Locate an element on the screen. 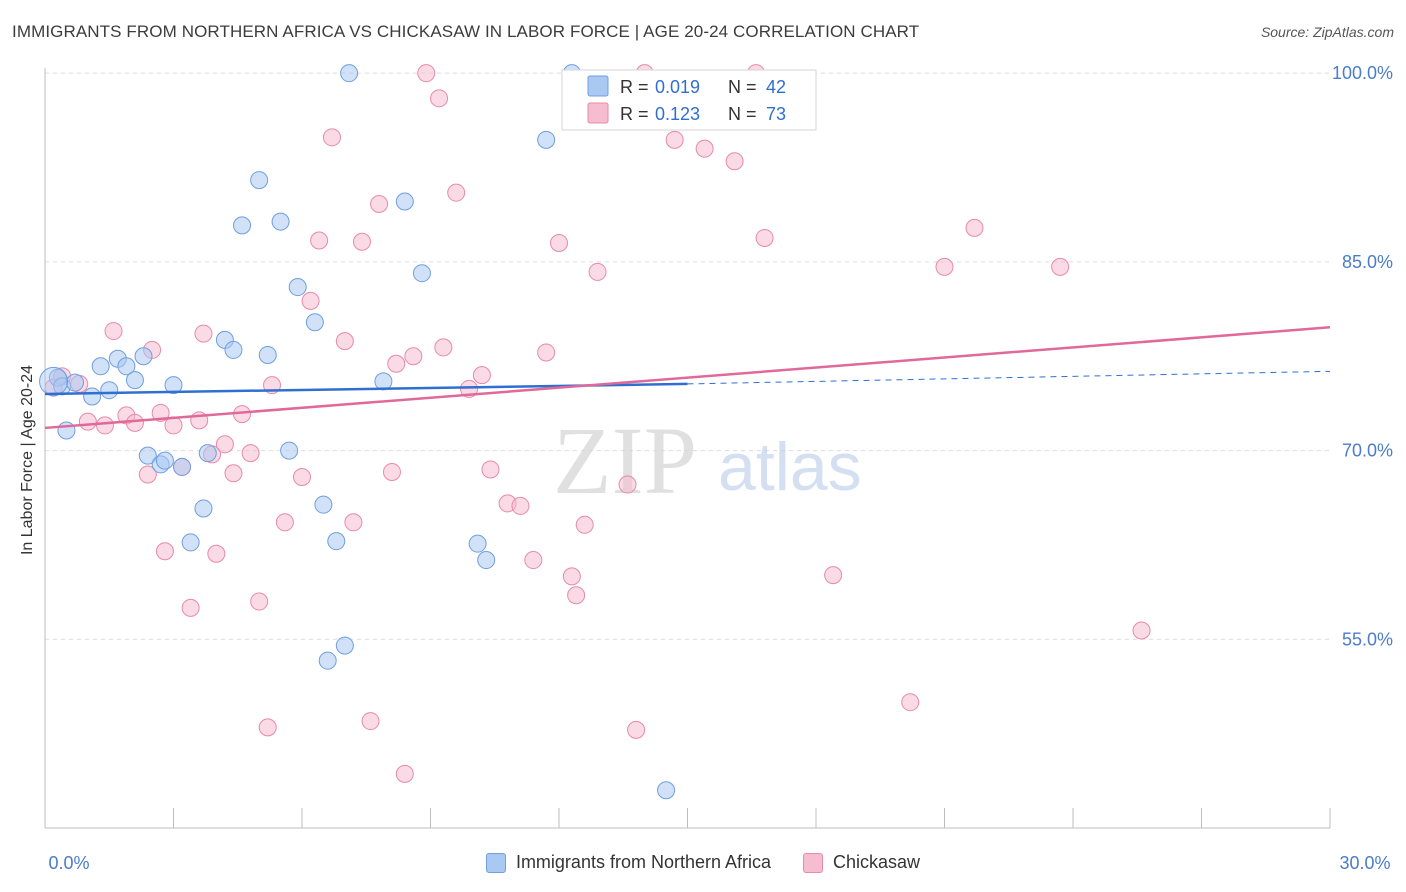 This screenshot has width=1406, height=892. watermark-zip: ZIP is located at coordinates (625, 460).